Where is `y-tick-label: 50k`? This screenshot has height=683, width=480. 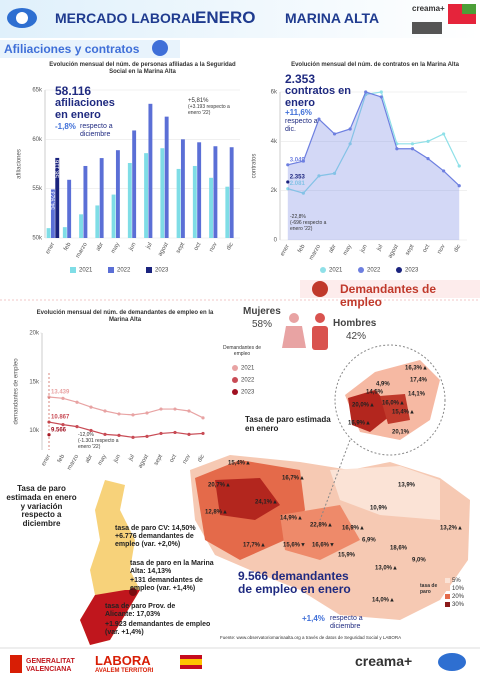 y-tick-label: 50k is located at coordinates (37, 239).